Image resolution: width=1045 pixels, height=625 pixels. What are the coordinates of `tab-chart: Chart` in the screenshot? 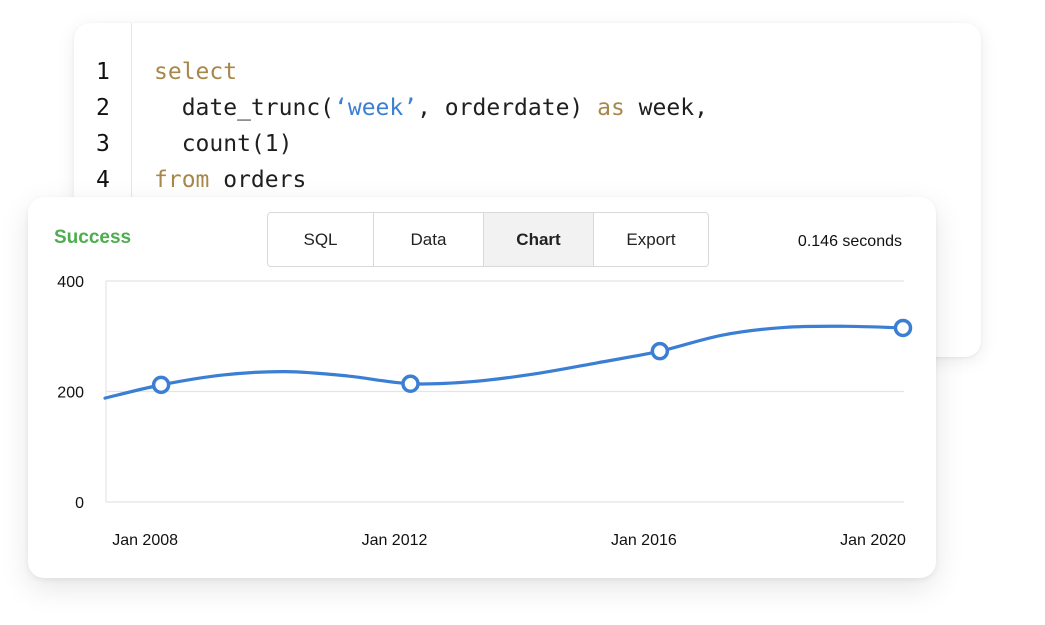 It's located at (539, 239).